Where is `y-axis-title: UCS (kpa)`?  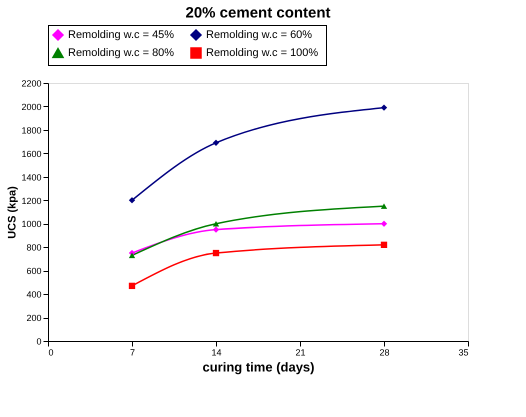 y-axis-title: UCS (kpa) is located at coordinates (12, 212).